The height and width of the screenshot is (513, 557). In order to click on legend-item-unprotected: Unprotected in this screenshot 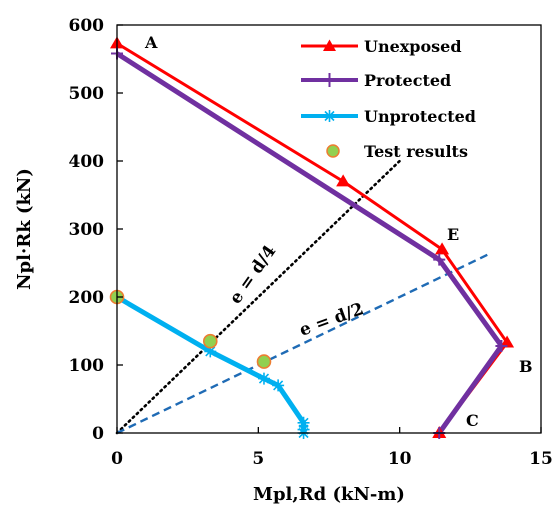, I will do `click(388, 116)`.